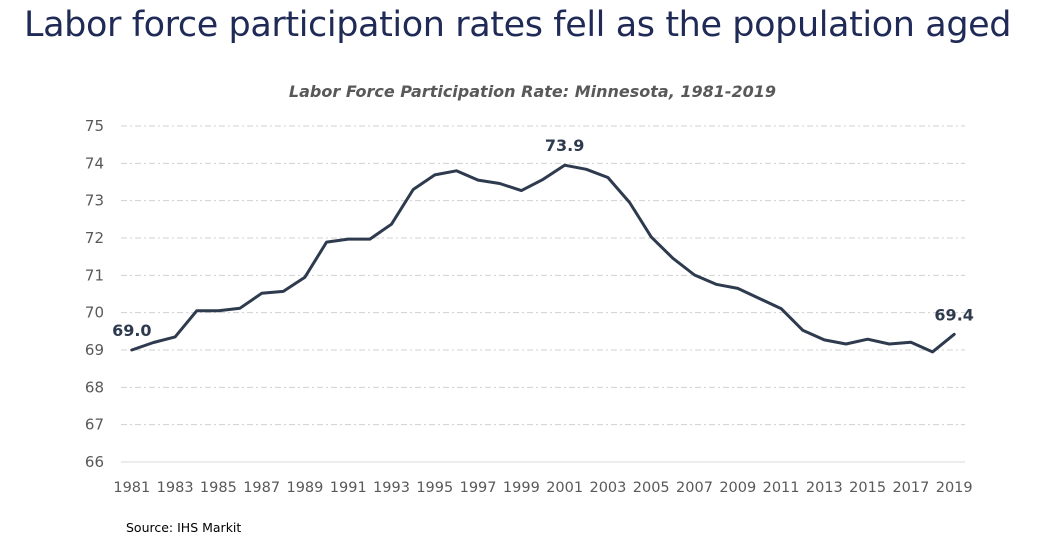  I want to click on x-tick-label: 1991, so click(348, 488).